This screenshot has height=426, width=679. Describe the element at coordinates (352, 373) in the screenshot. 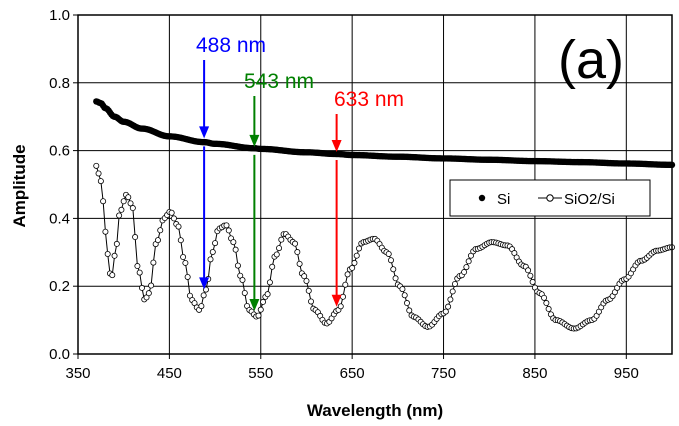

I see `x-tick-label: 650` at that location.